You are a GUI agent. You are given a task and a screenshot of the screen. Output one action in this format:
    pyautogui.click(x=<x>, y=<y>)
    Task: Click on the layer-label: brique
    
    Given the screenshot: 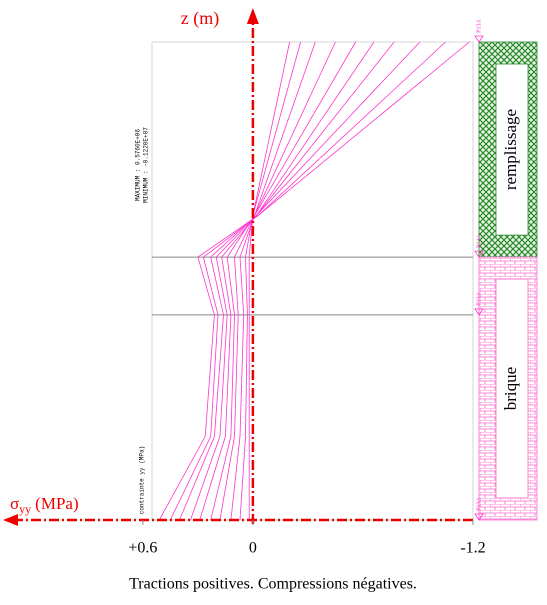 What is the action you would take?
    pyautogui.click(x=510, y=388)
    